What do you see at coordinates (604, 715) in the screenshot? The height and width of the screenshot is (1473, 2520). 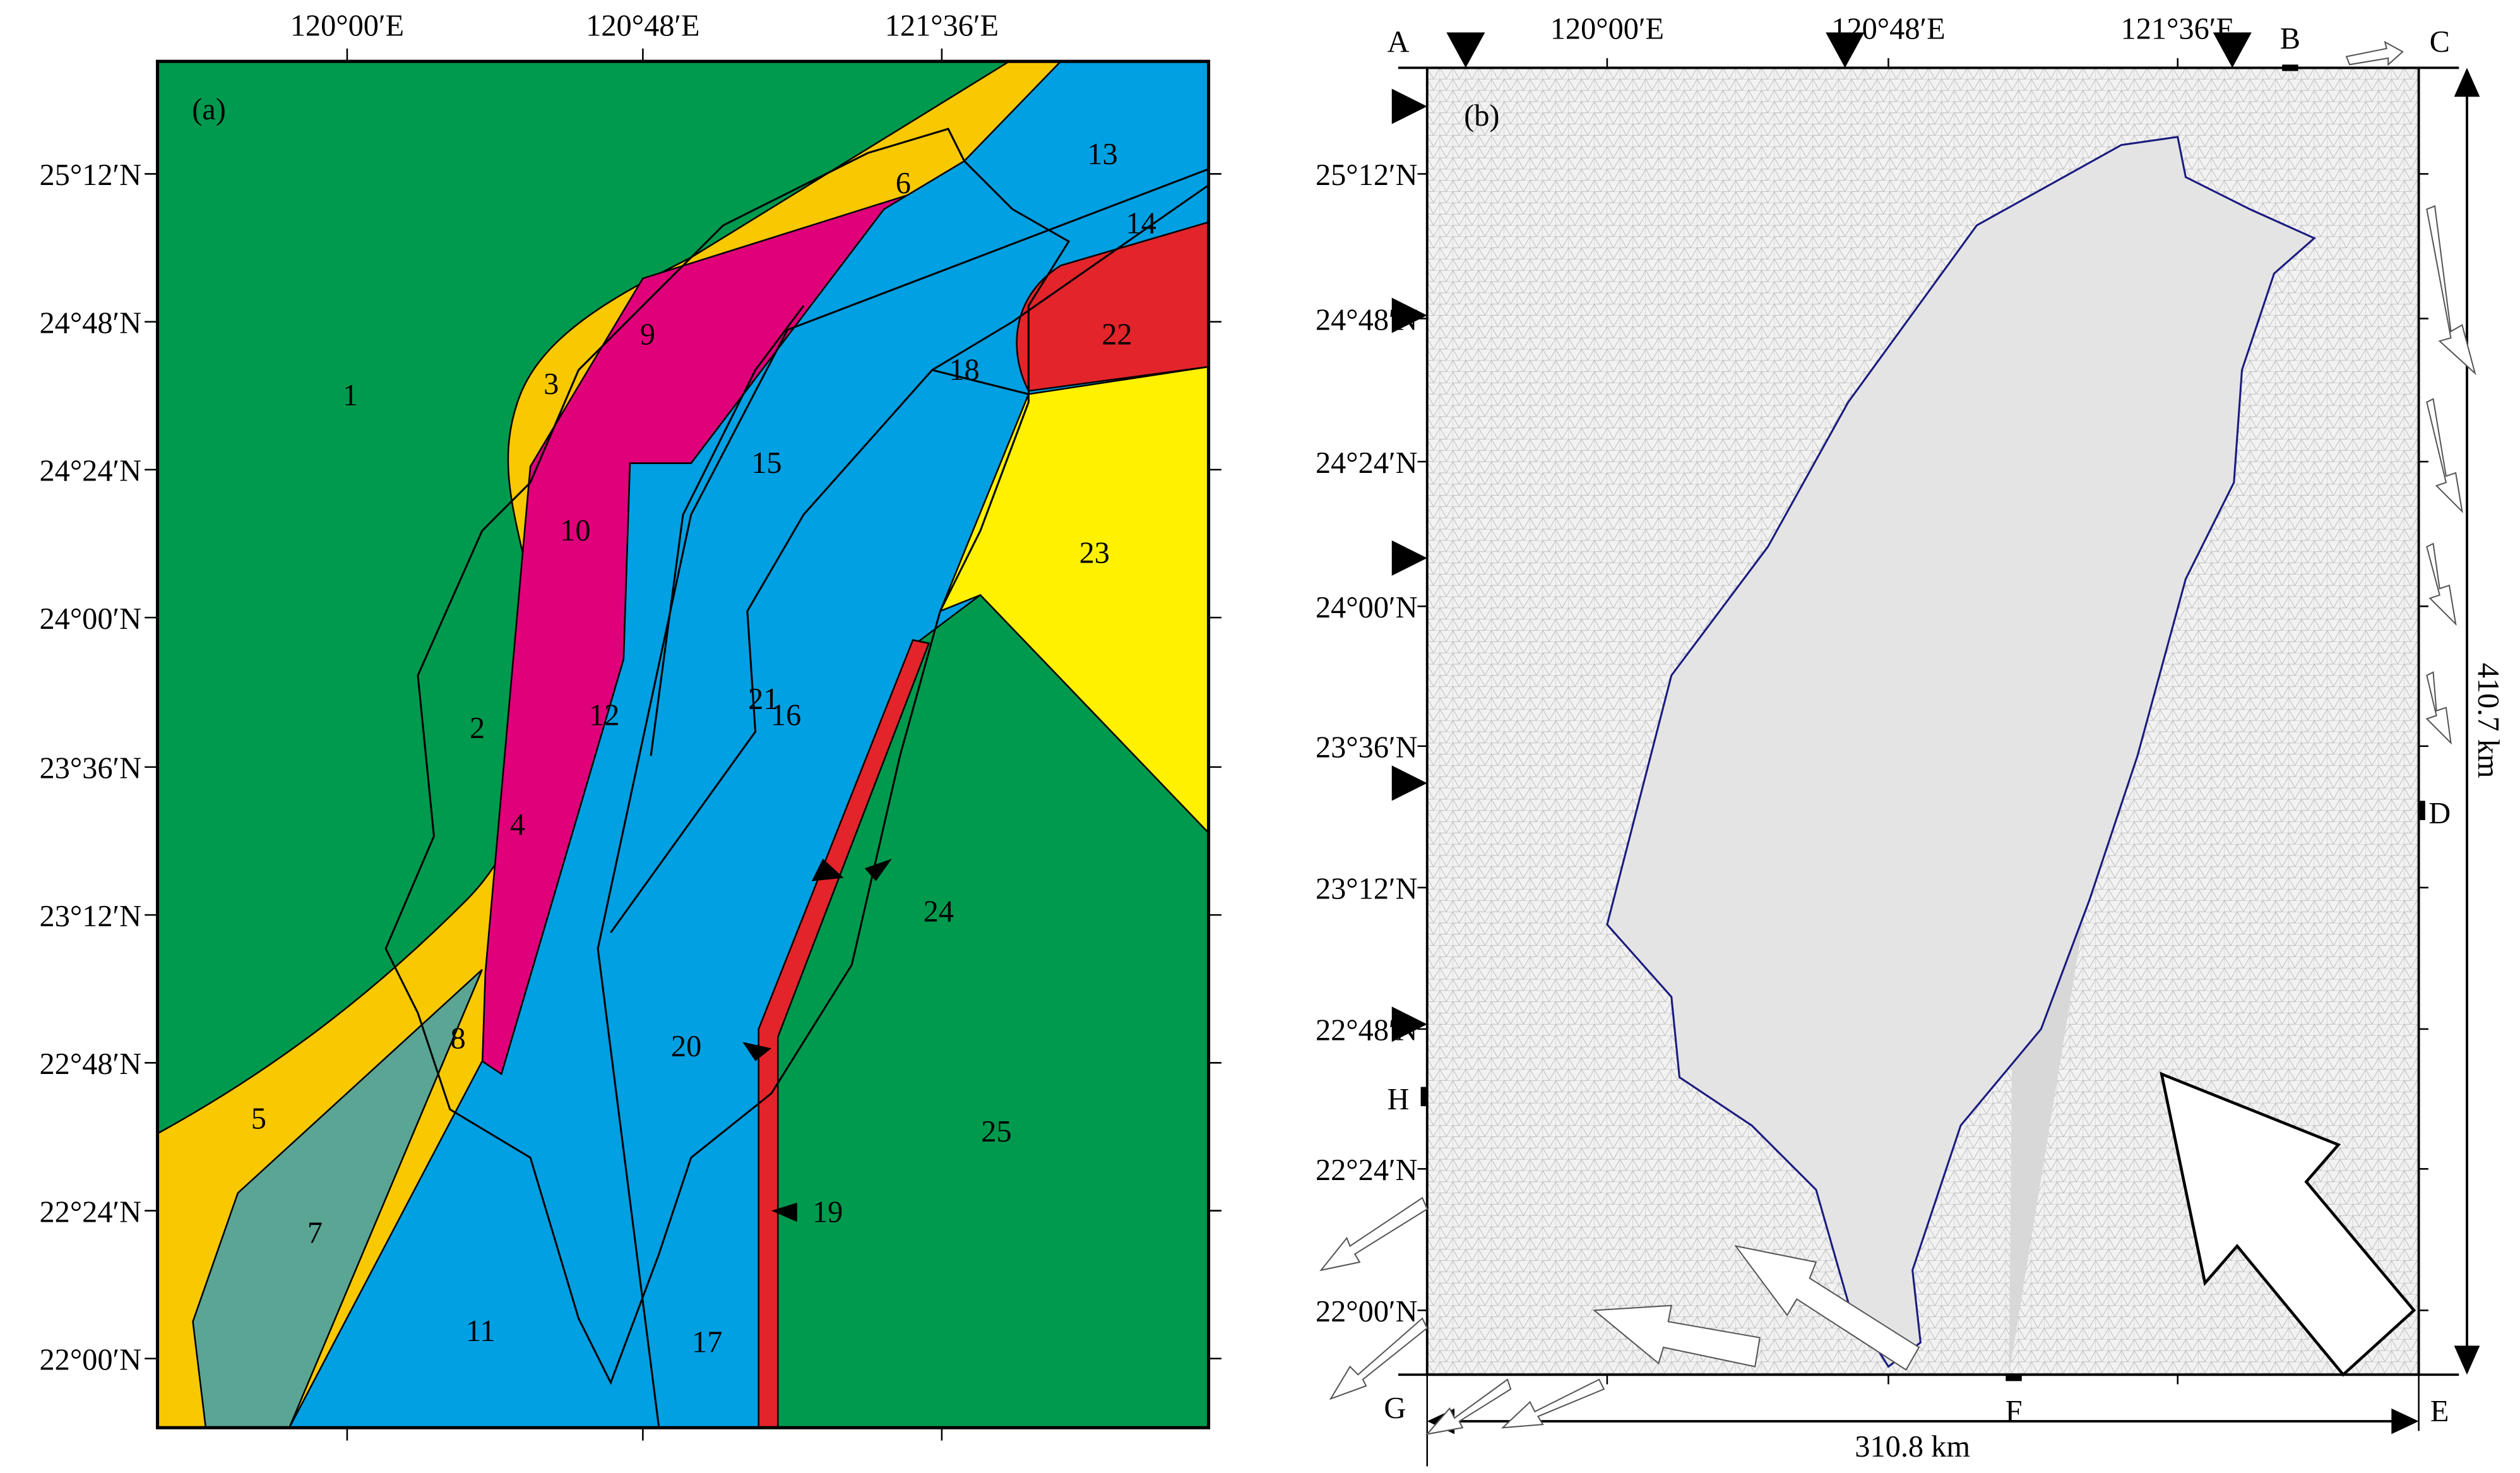 I see `region-label: 12` at bounding box center [604, 715].